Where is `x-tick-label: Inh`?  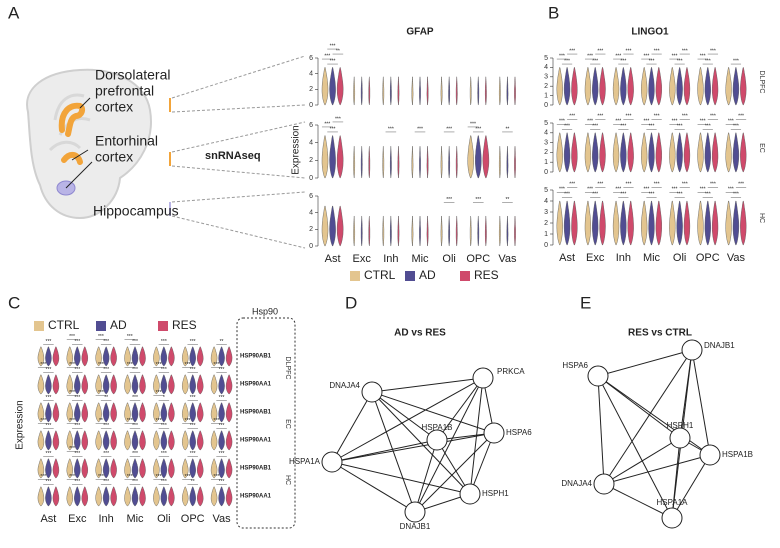 x-tick-label: Inh is located at coordinates (623, 258).